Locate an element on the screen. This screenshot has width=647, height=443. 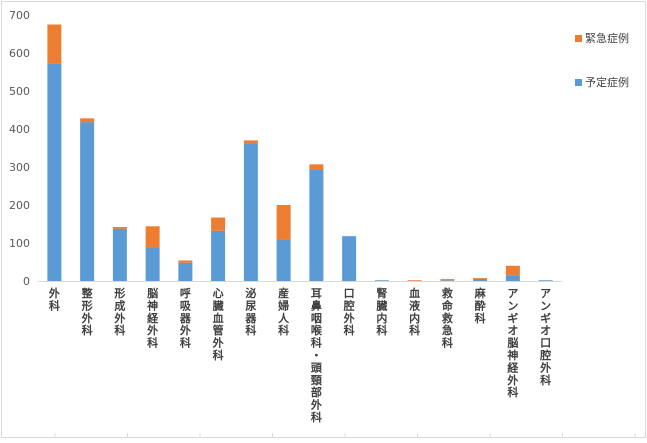
legend-label: 予定症例 is located at coordinates (607, 82).